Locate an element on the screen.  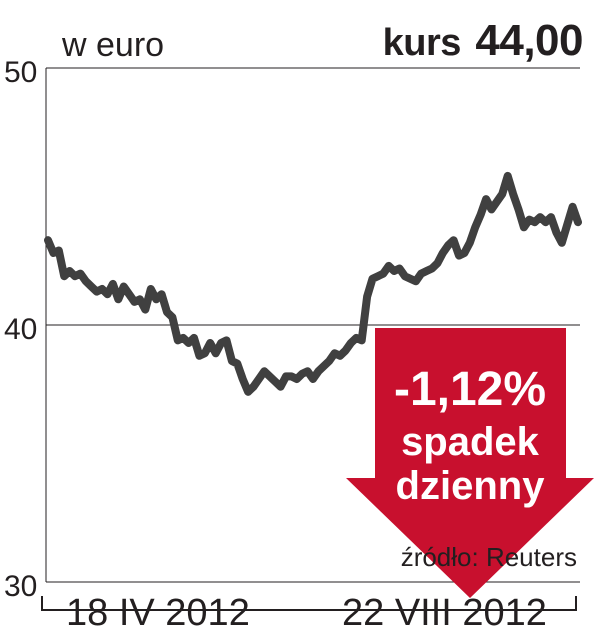
change-caption-line1: spadek is located at coordinates (470, 442).